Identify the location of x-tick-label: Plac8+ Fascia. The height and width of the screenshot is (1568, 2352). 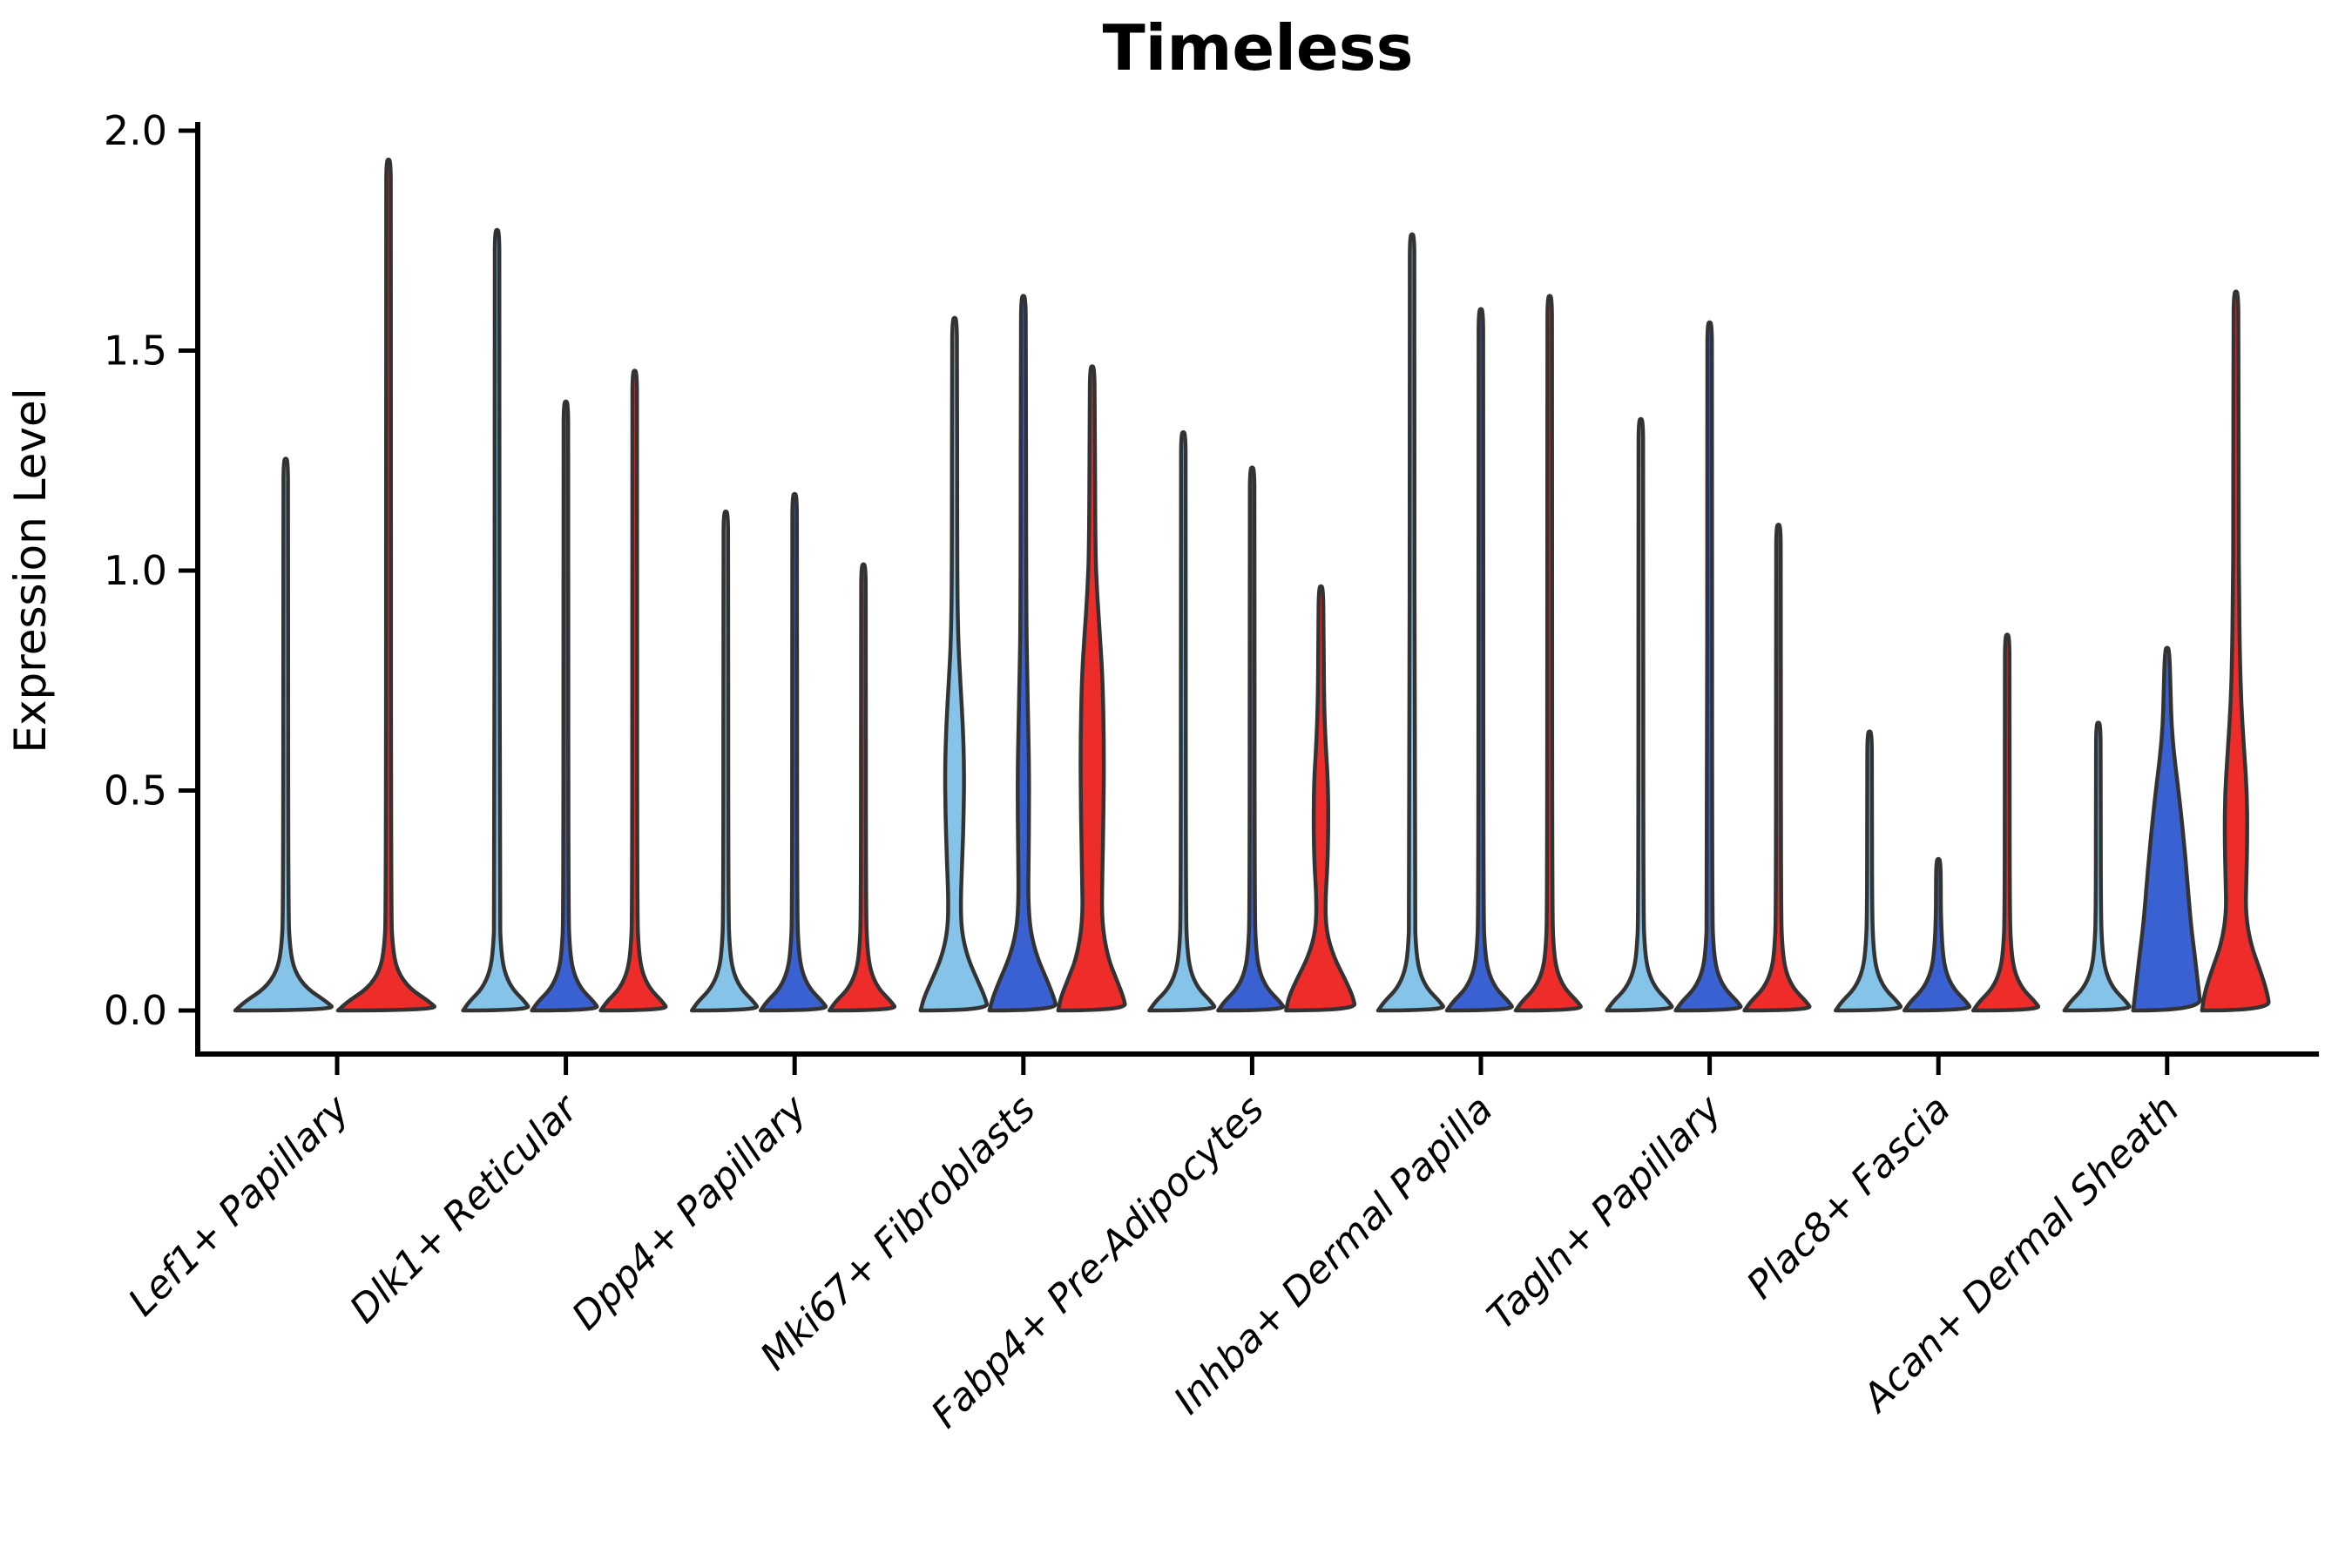
(1849, 1197).